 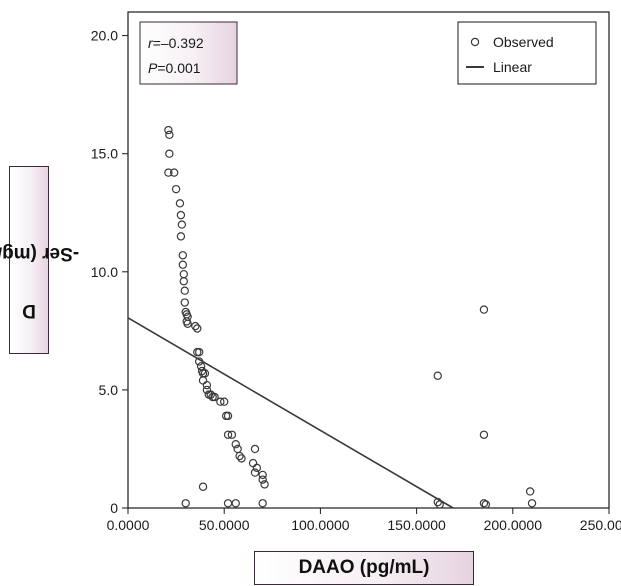 What do you see at coordinates (40, 254) in the screenshot?
I see `y-axis-label-rest: -Ser (mg/L)` at bounding box center [40, 254].